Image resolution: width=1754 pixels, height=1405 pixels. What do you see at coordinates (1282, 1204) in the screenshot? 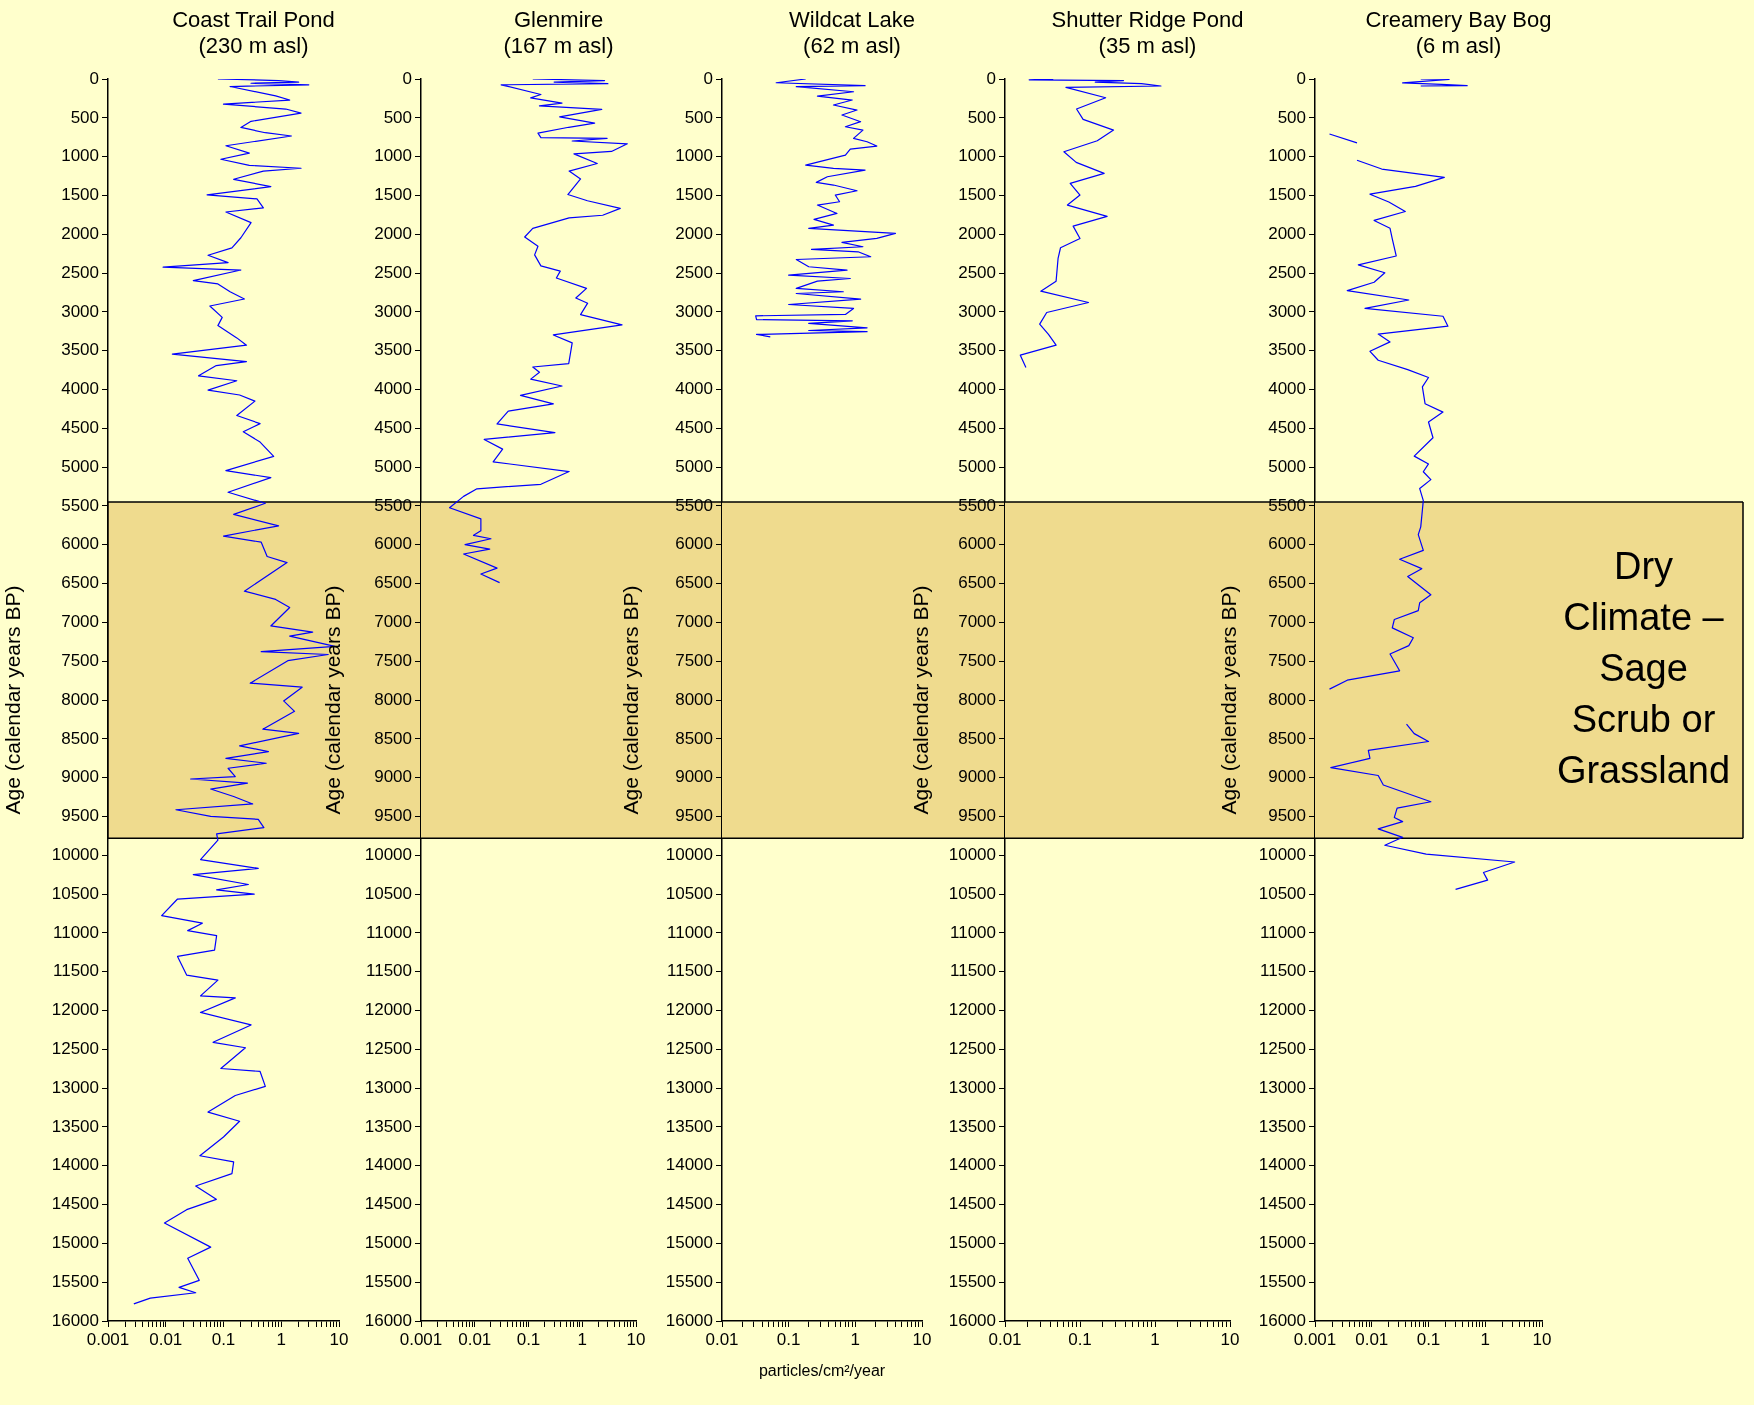
I see `y-tick-label: 14500` at bounding box center [1282, 1204].